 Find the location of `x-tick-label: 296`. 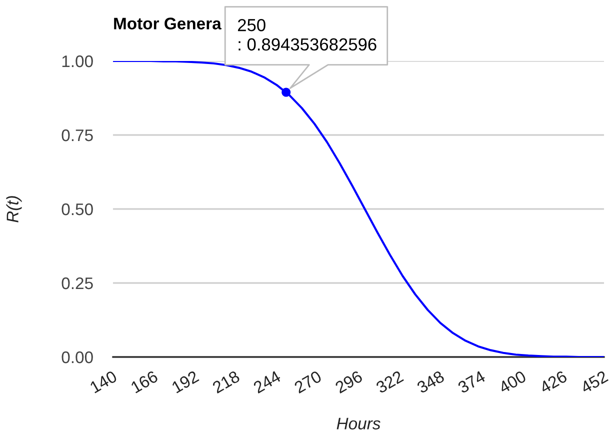

x-tick-label: 296 is located at coordinates (349, 382).